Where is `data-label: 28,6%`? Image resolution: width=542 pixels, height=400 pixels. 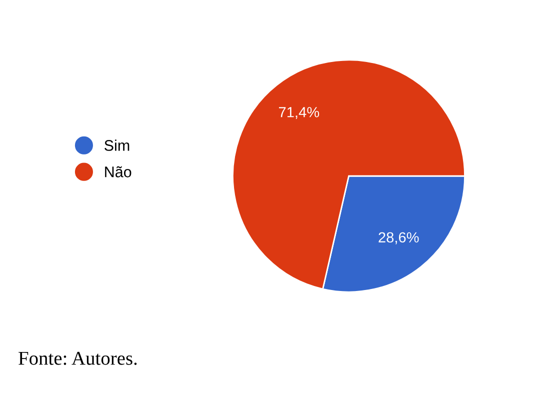 data-label: 28,6% is located at coordinates (398, 238).